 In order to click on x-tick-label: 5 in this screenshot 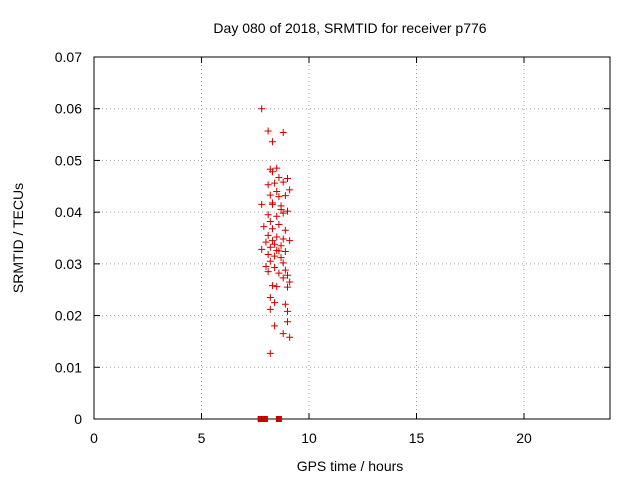, I will do `click(202, 438)`.